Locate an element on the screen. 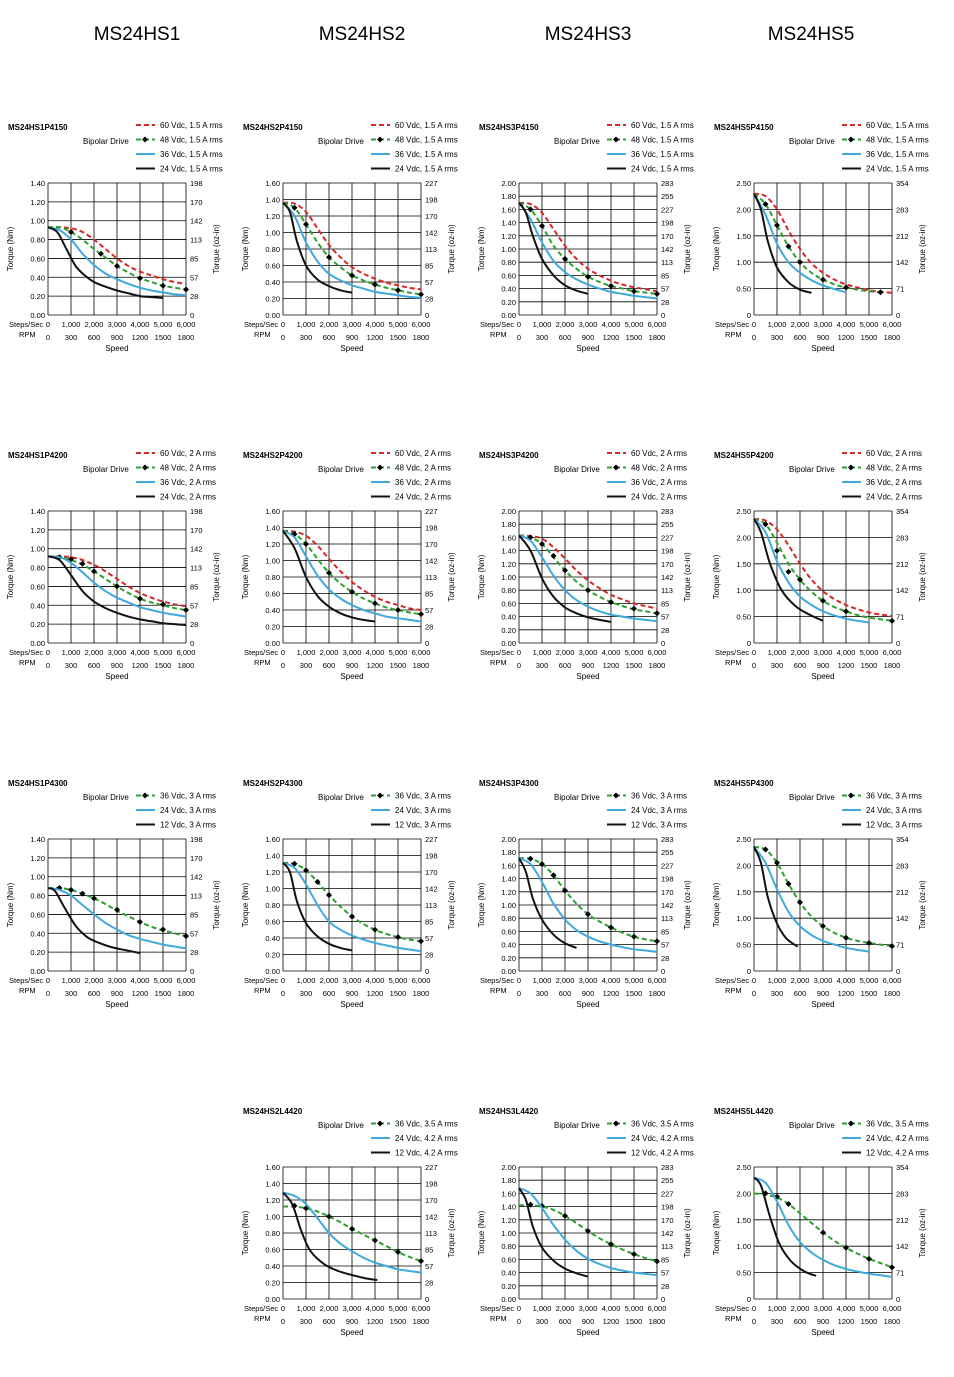 Image resolution: width=954 pixels, height=1377 pixels. legend-entry: 24 Vdc, 1.5 A rms is located at coordinates (897, 169).